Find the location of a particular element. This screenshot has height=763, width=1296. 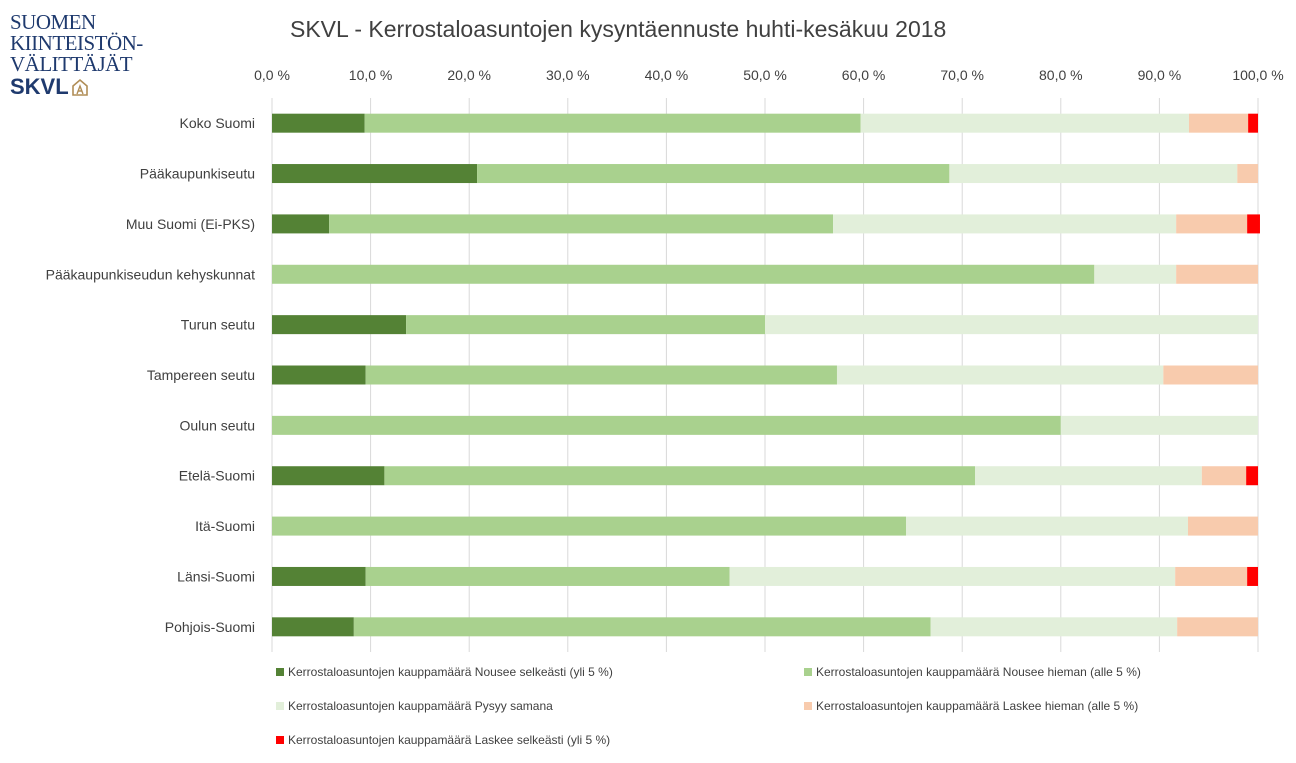

x-tick-label: 40,0 % is located at coordinates (667, 75).